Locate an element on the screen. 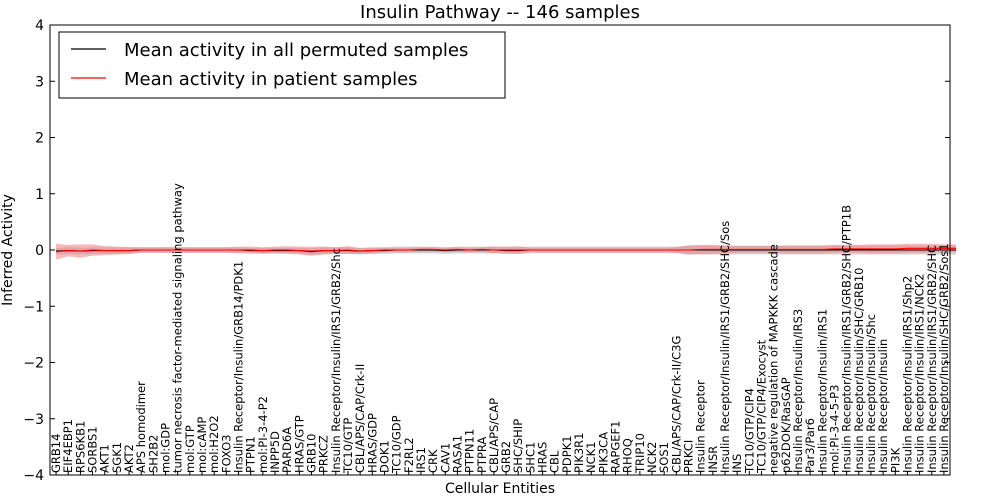 The image size is (1000, 500). x-tick-label: SGK1 is located at coordinates (117, 457).